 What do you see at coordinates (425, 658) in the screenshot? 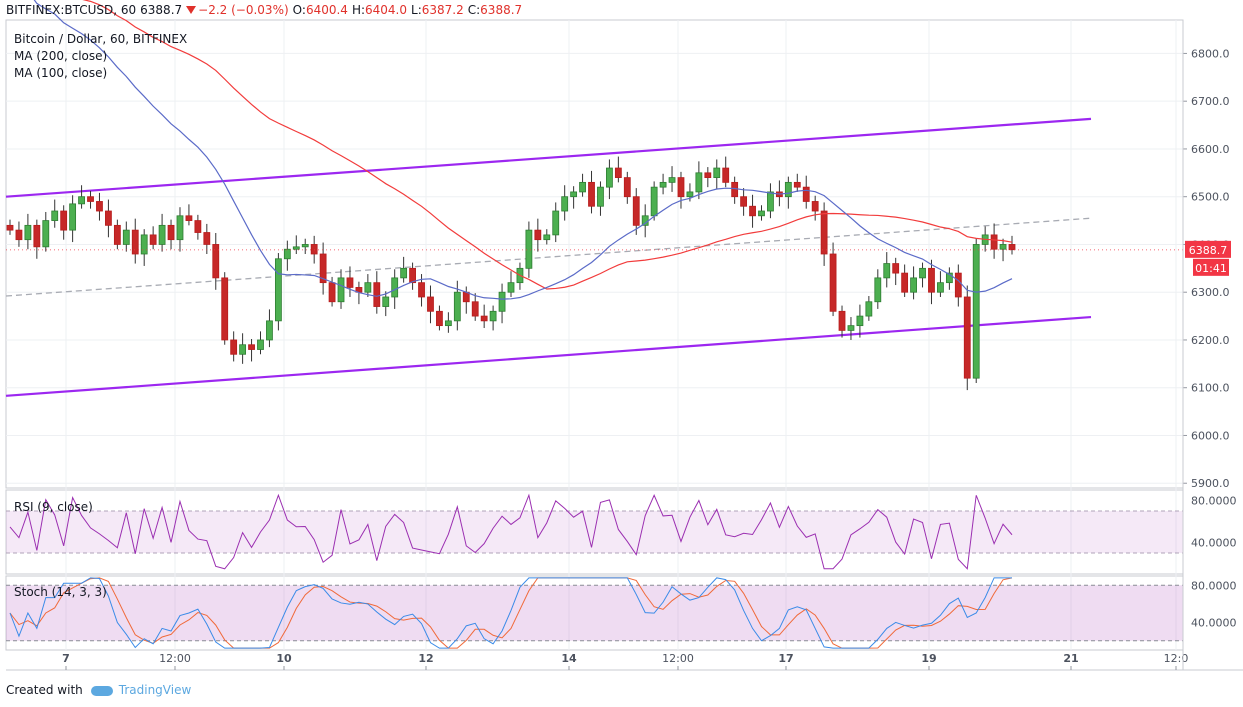
I see `x-tick-label: 12` at bounding box center [425, 658].